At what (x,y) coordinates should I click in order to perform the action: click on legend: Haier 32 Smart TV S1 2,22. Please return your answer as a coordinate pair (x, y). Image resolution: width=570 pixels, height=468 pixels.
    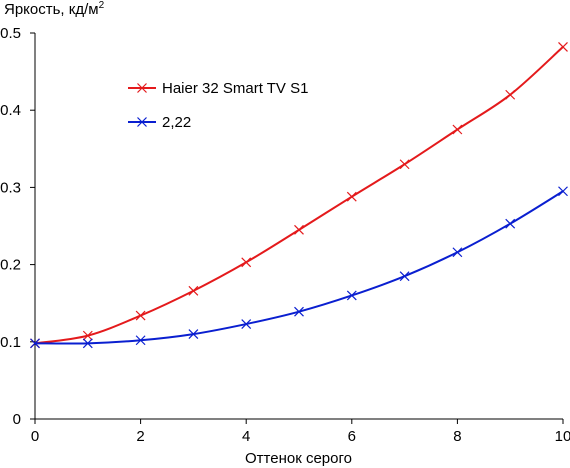
    Looking at the image, I should click on (218, 105).